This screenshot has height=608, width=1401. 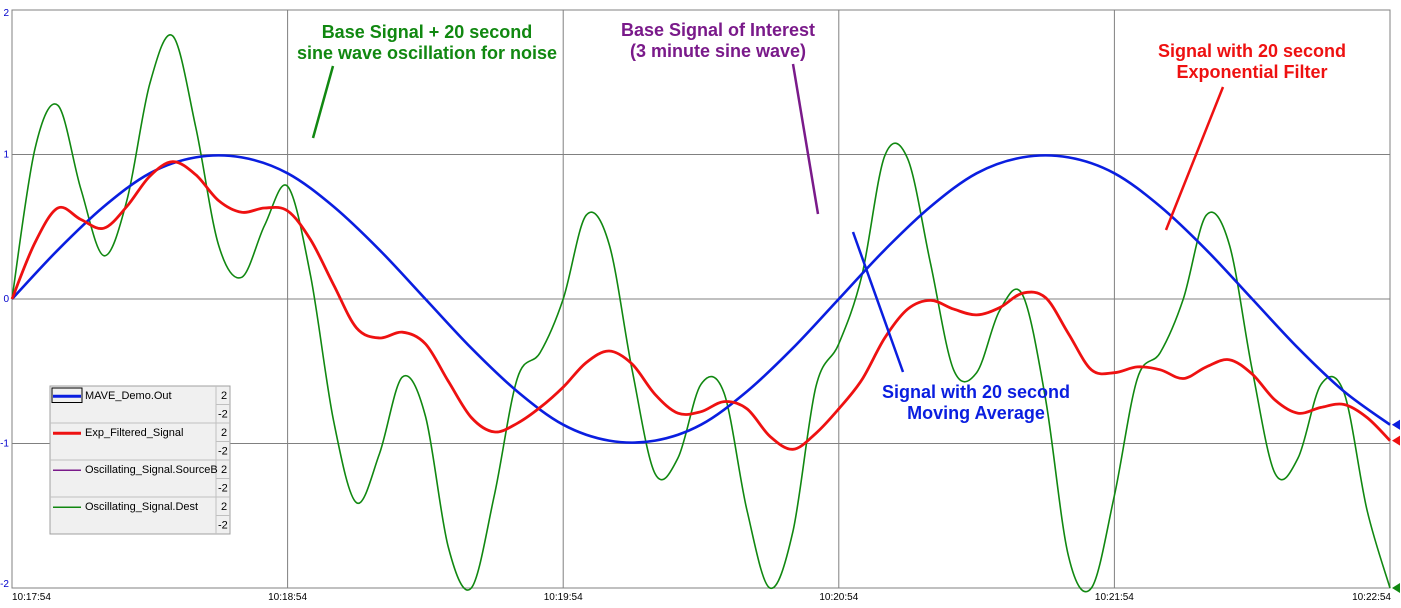 What do you see at coordinates (976, 413) in the screenshot?
I see `annotation-text: Moving Average` at bounding box center [976, 413].